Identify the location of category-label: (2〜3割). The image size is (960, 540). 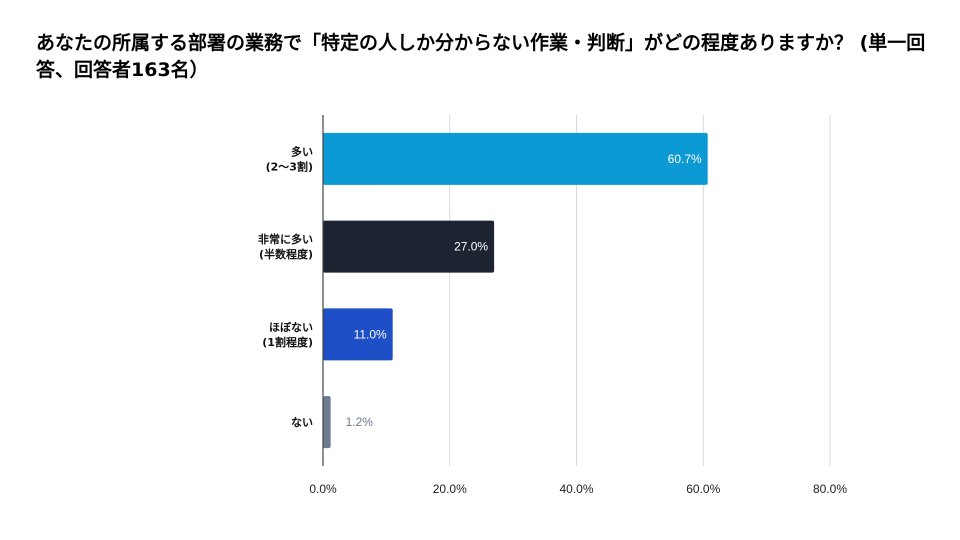
(289, 166).